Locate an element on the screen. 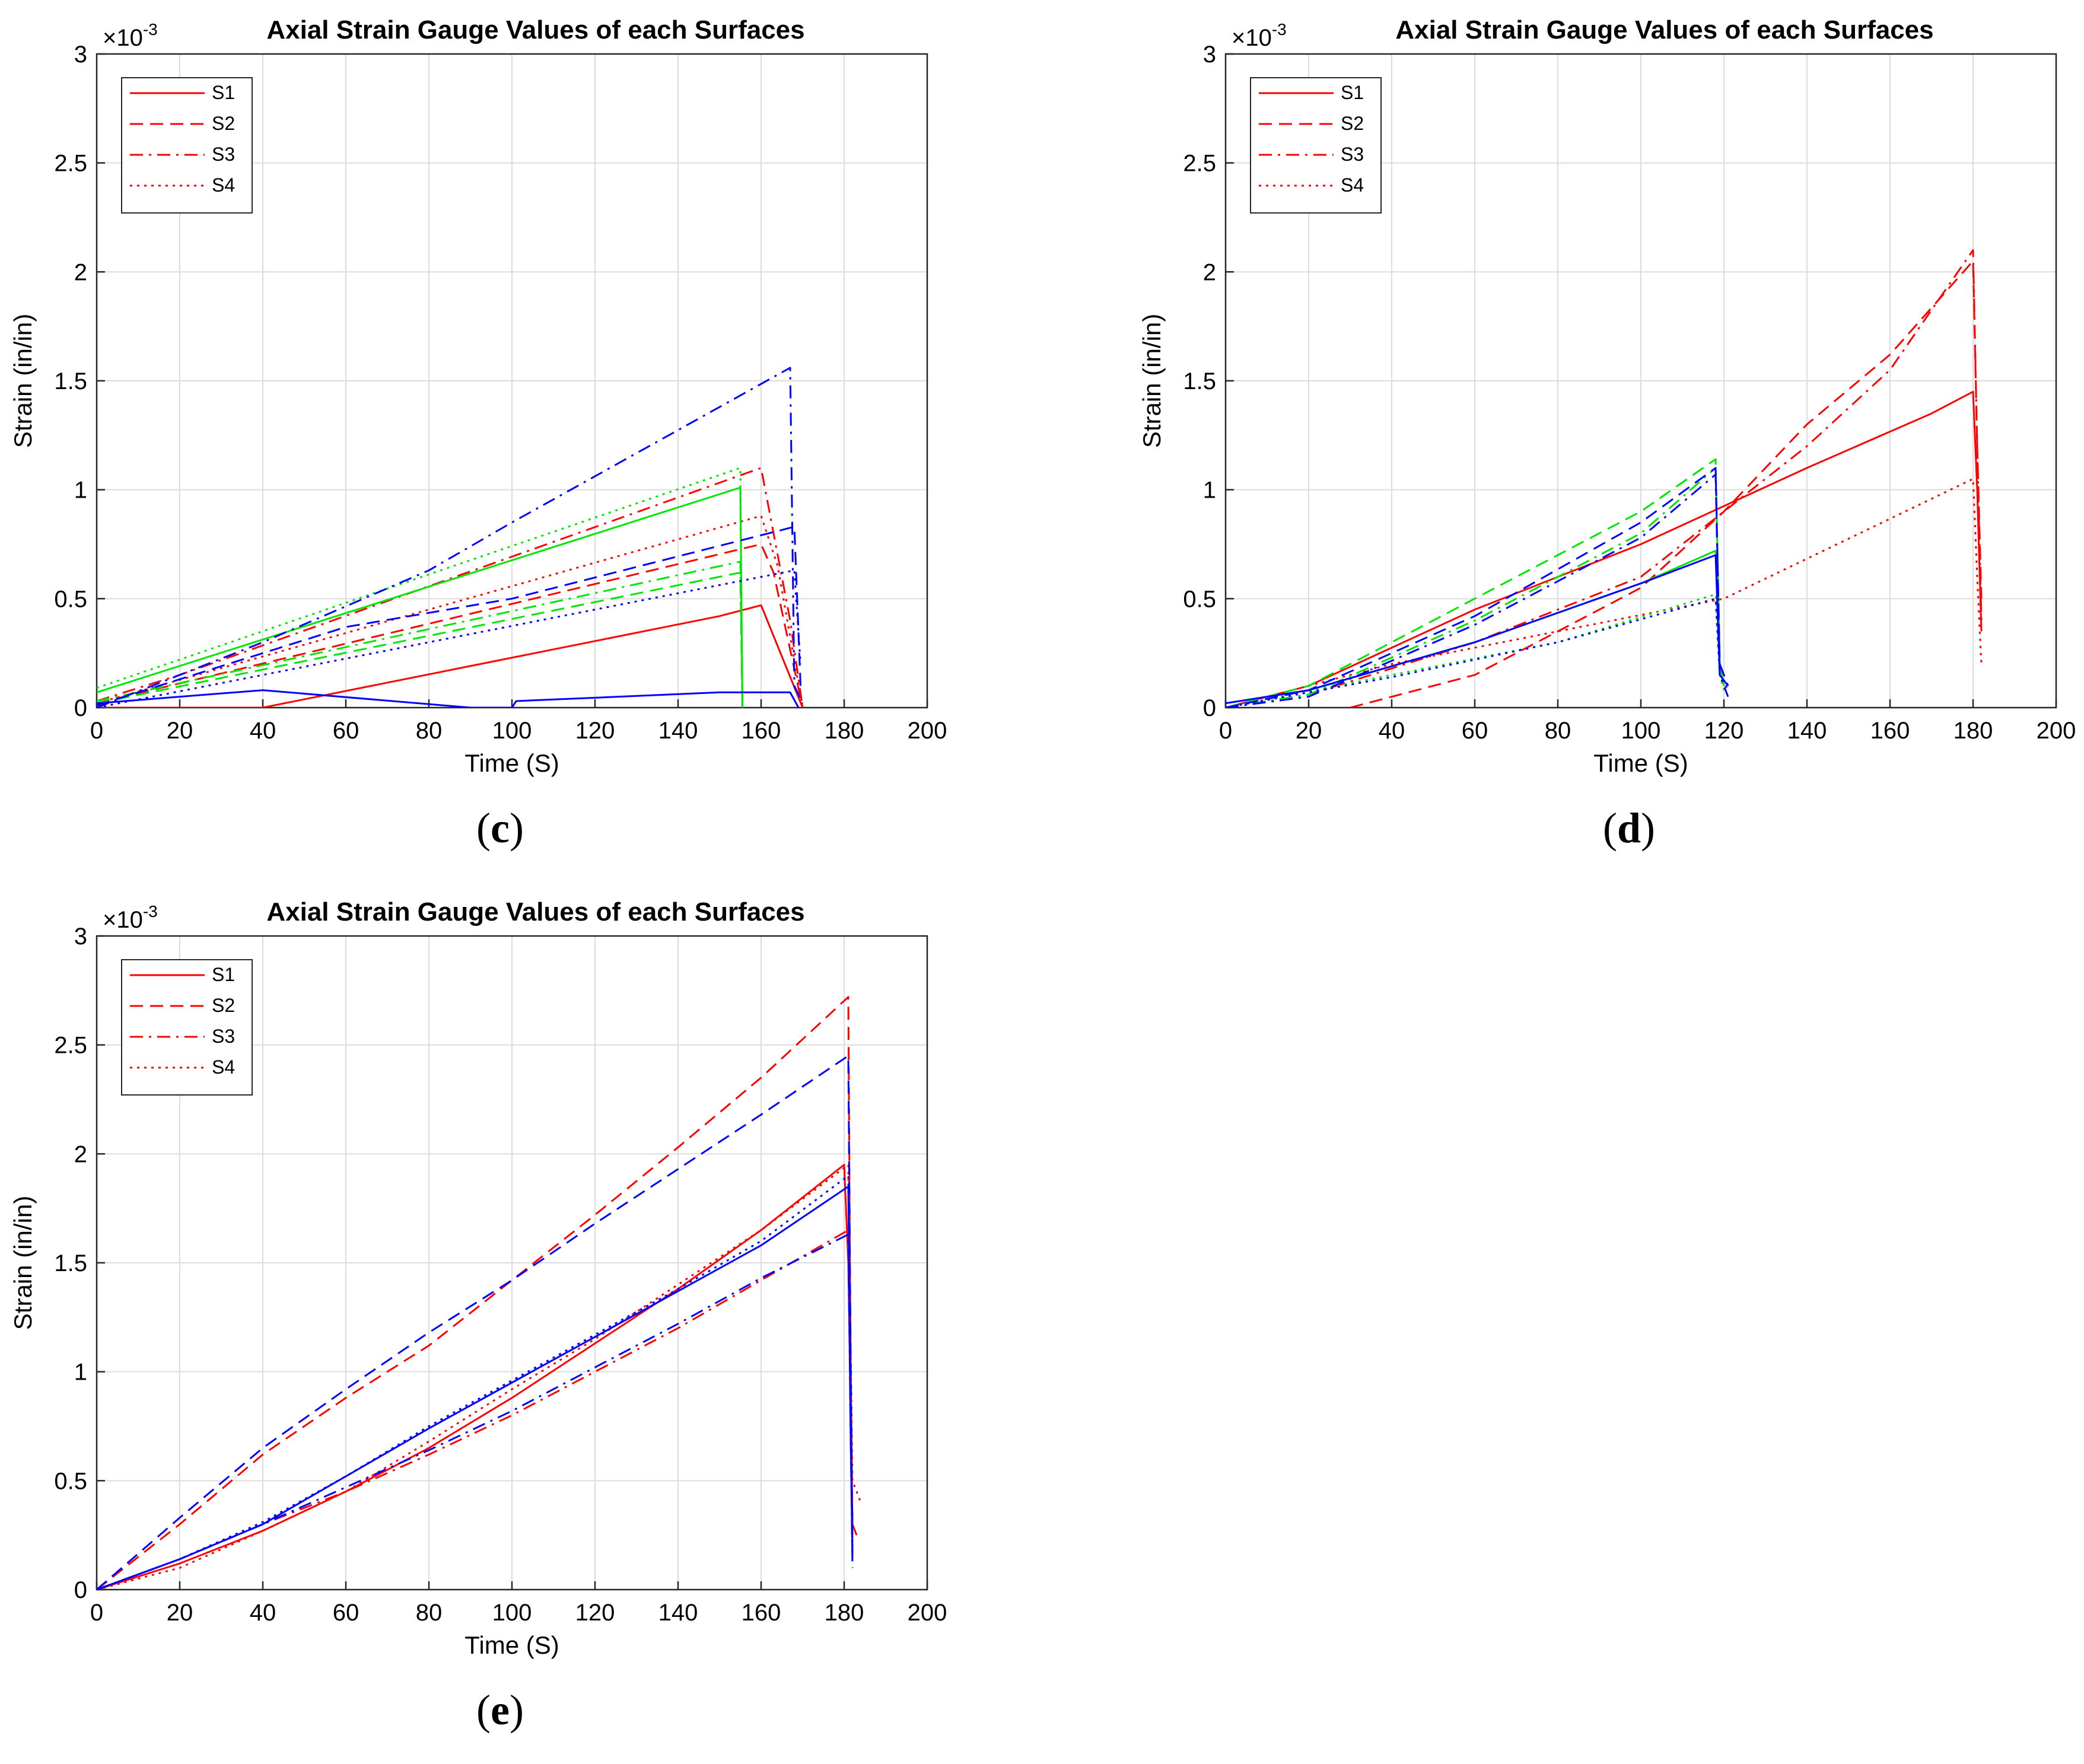 The image size is (2084, 1764). panel-label-c: (c) is located at coordinates (500, 828).